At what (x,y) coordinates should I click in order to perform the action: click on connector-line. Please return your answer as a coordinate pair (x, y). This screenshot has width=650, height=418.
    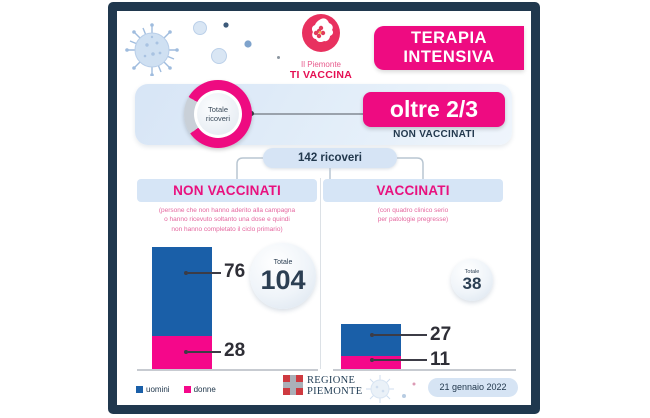
    Looking at the image, I should click on (307, 114).